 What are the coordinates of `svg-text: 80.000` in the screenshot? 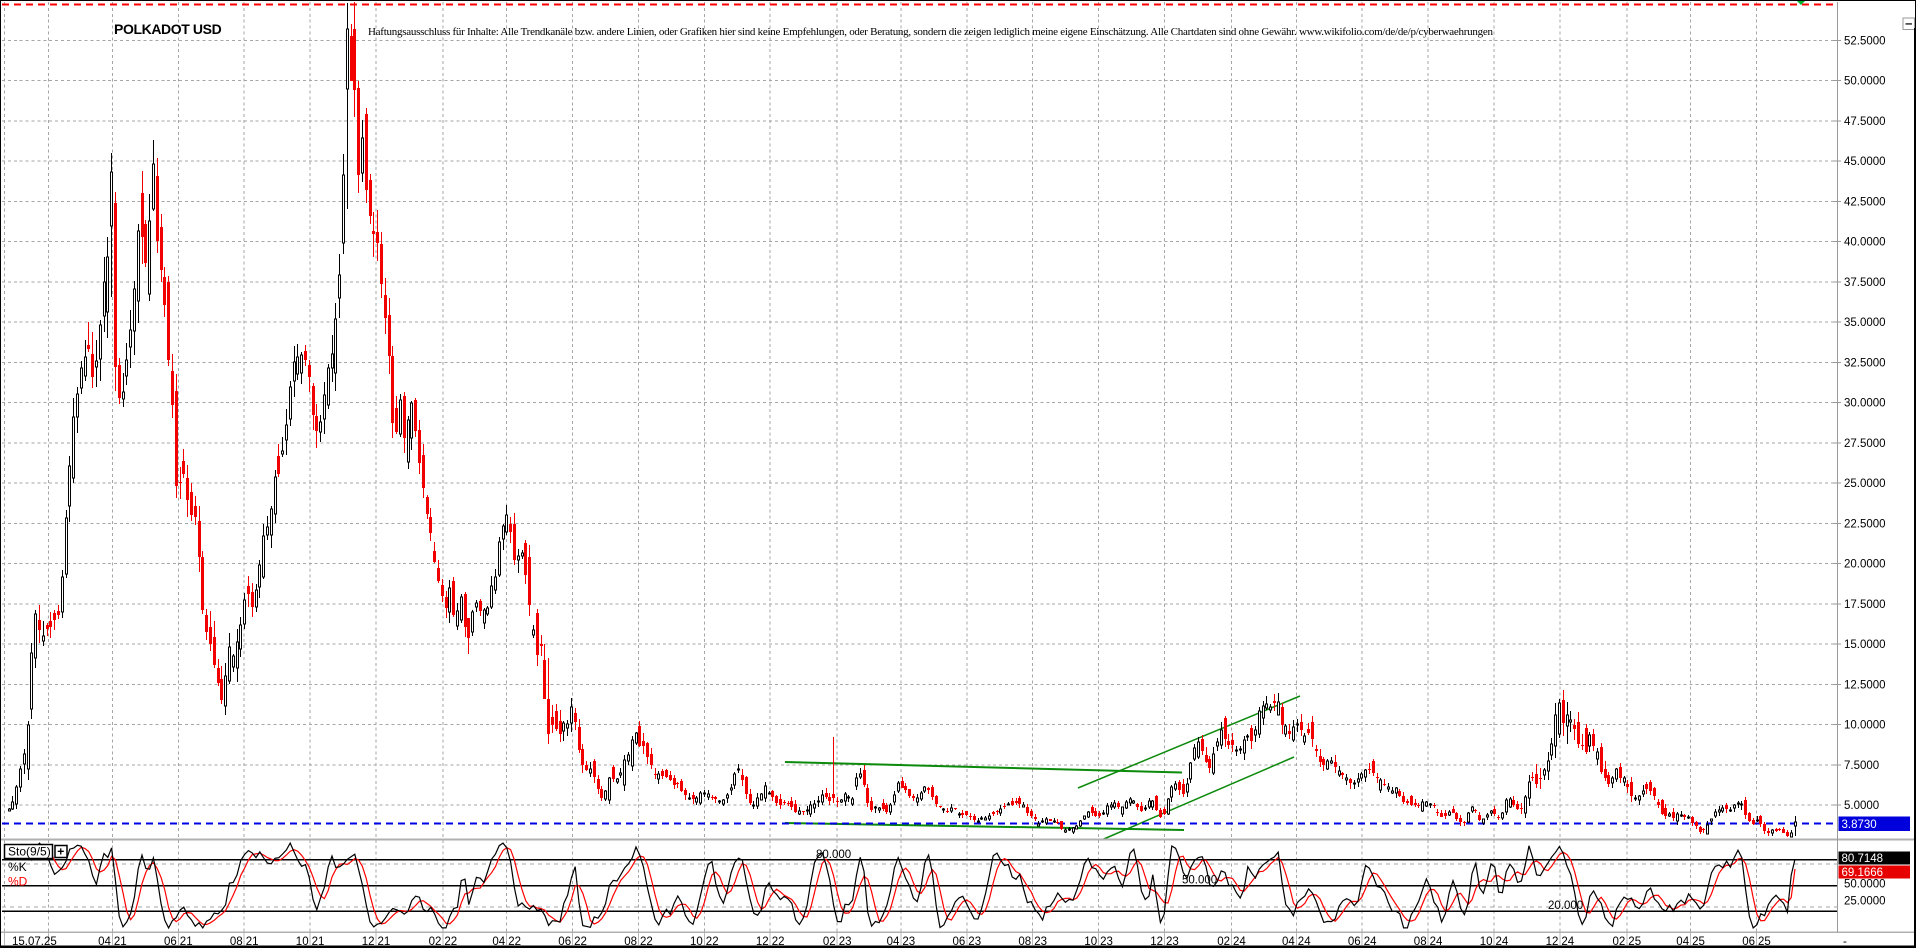 It's located at (833, 855).